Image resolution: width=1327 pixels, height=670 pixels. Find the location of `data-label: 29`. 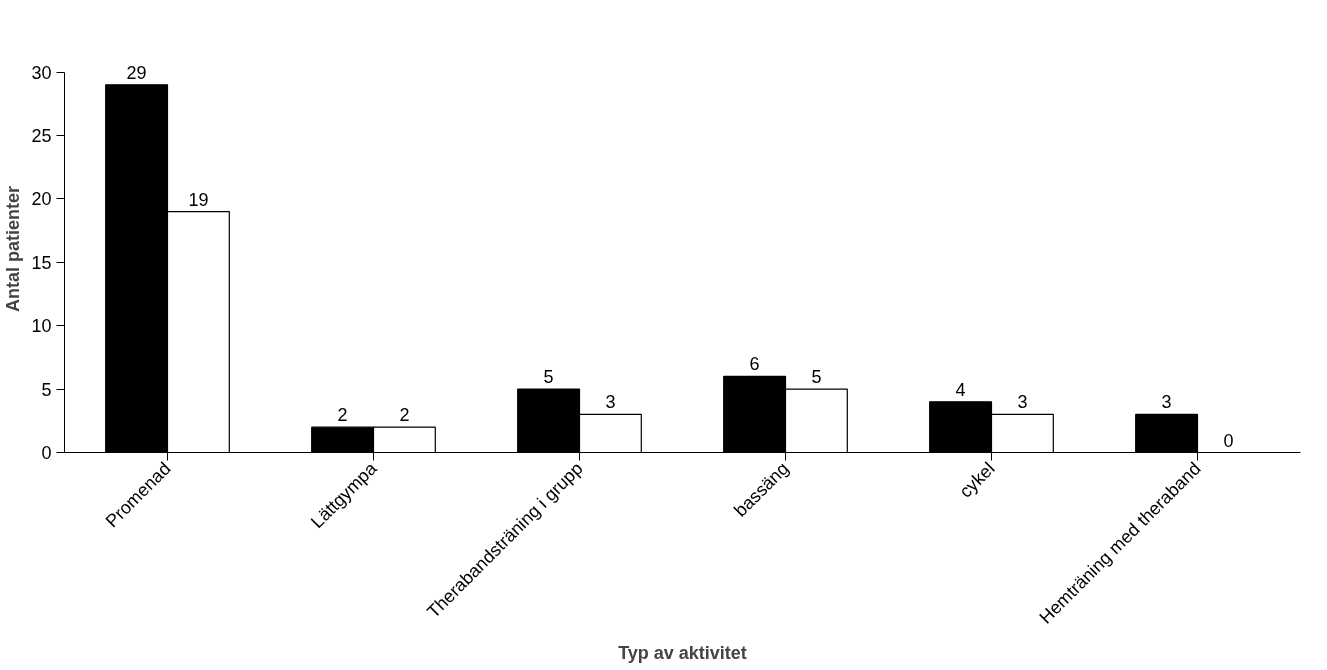

data-label: 29 is located at coordinates (136, 72).